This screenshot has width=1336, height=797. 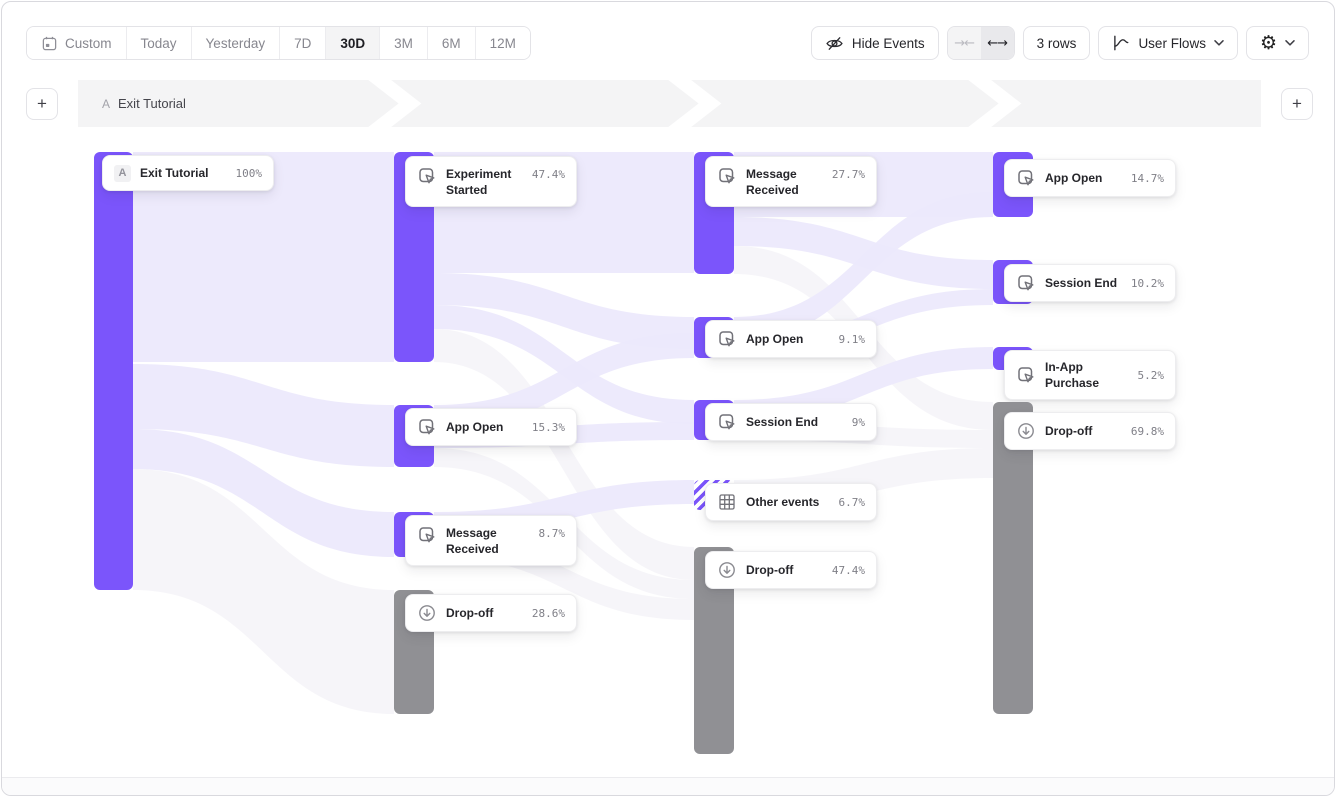 I want to click on sankey-link-c2-exp-c3-app, so click(x=564, y=311).